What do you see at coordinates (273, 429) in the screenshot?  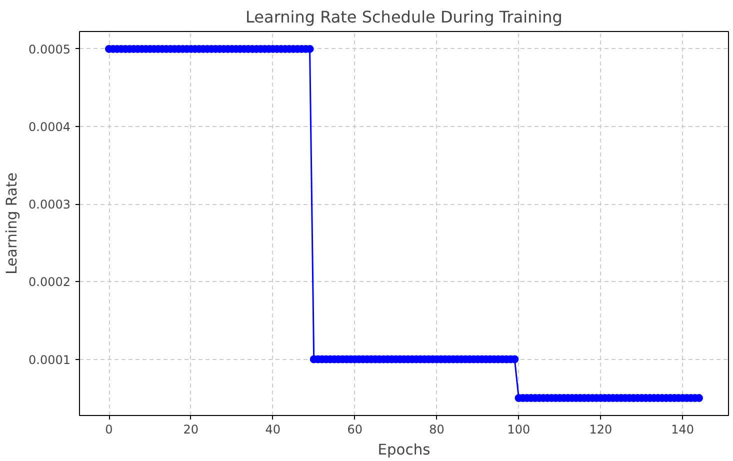 I see `x-tick-label: 40` at bounding box center [273, 429].